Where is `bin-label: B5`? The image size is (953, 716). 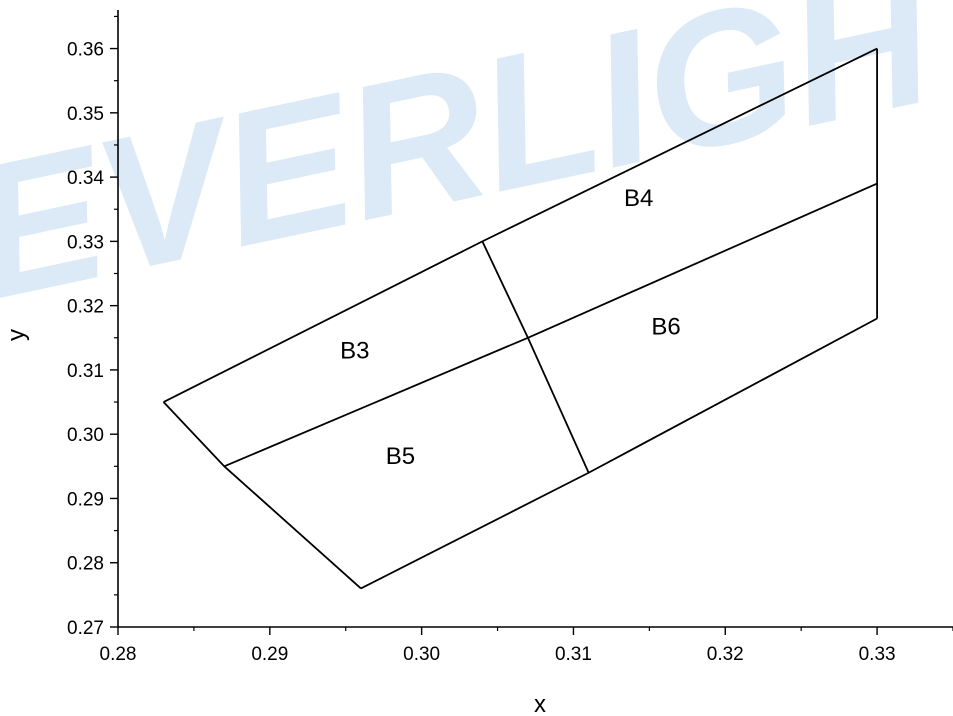 bin-label: B5 is located at coordinates (400, 456).